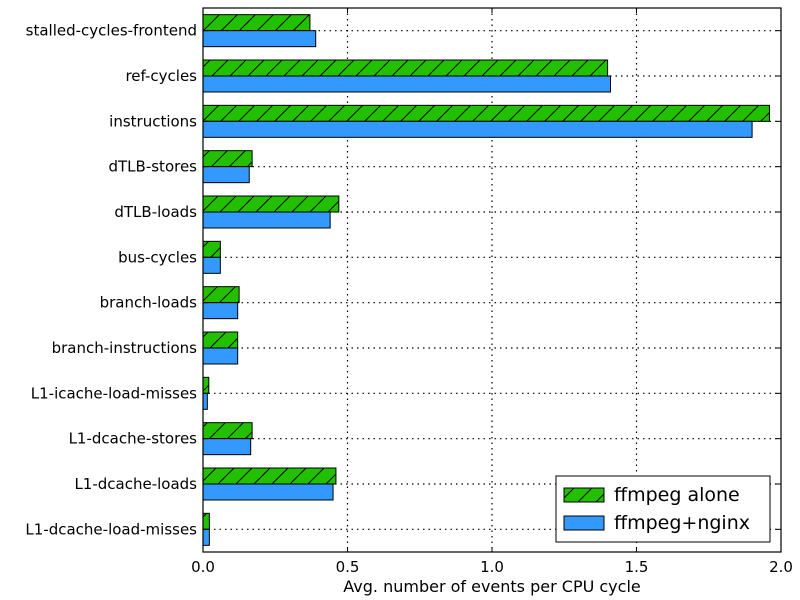 The width and height of the screenshot is (800, 600). I want to click on bar-ffmpeg-alone-ref-cycles-hatch, so click(405, 68).